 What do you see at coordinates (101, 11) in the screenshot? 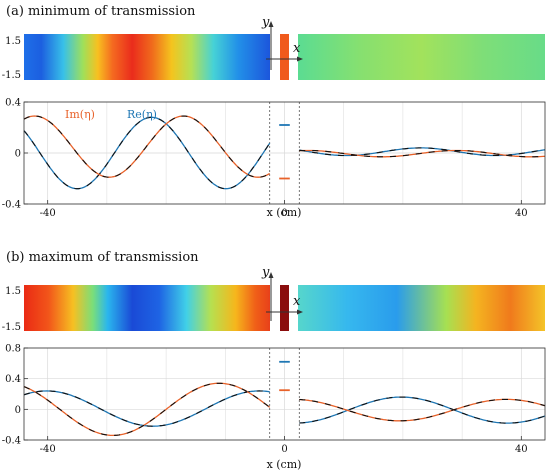
I see `panel-a-title: (a) minimum of transmission` at bounding box center [101, 11].